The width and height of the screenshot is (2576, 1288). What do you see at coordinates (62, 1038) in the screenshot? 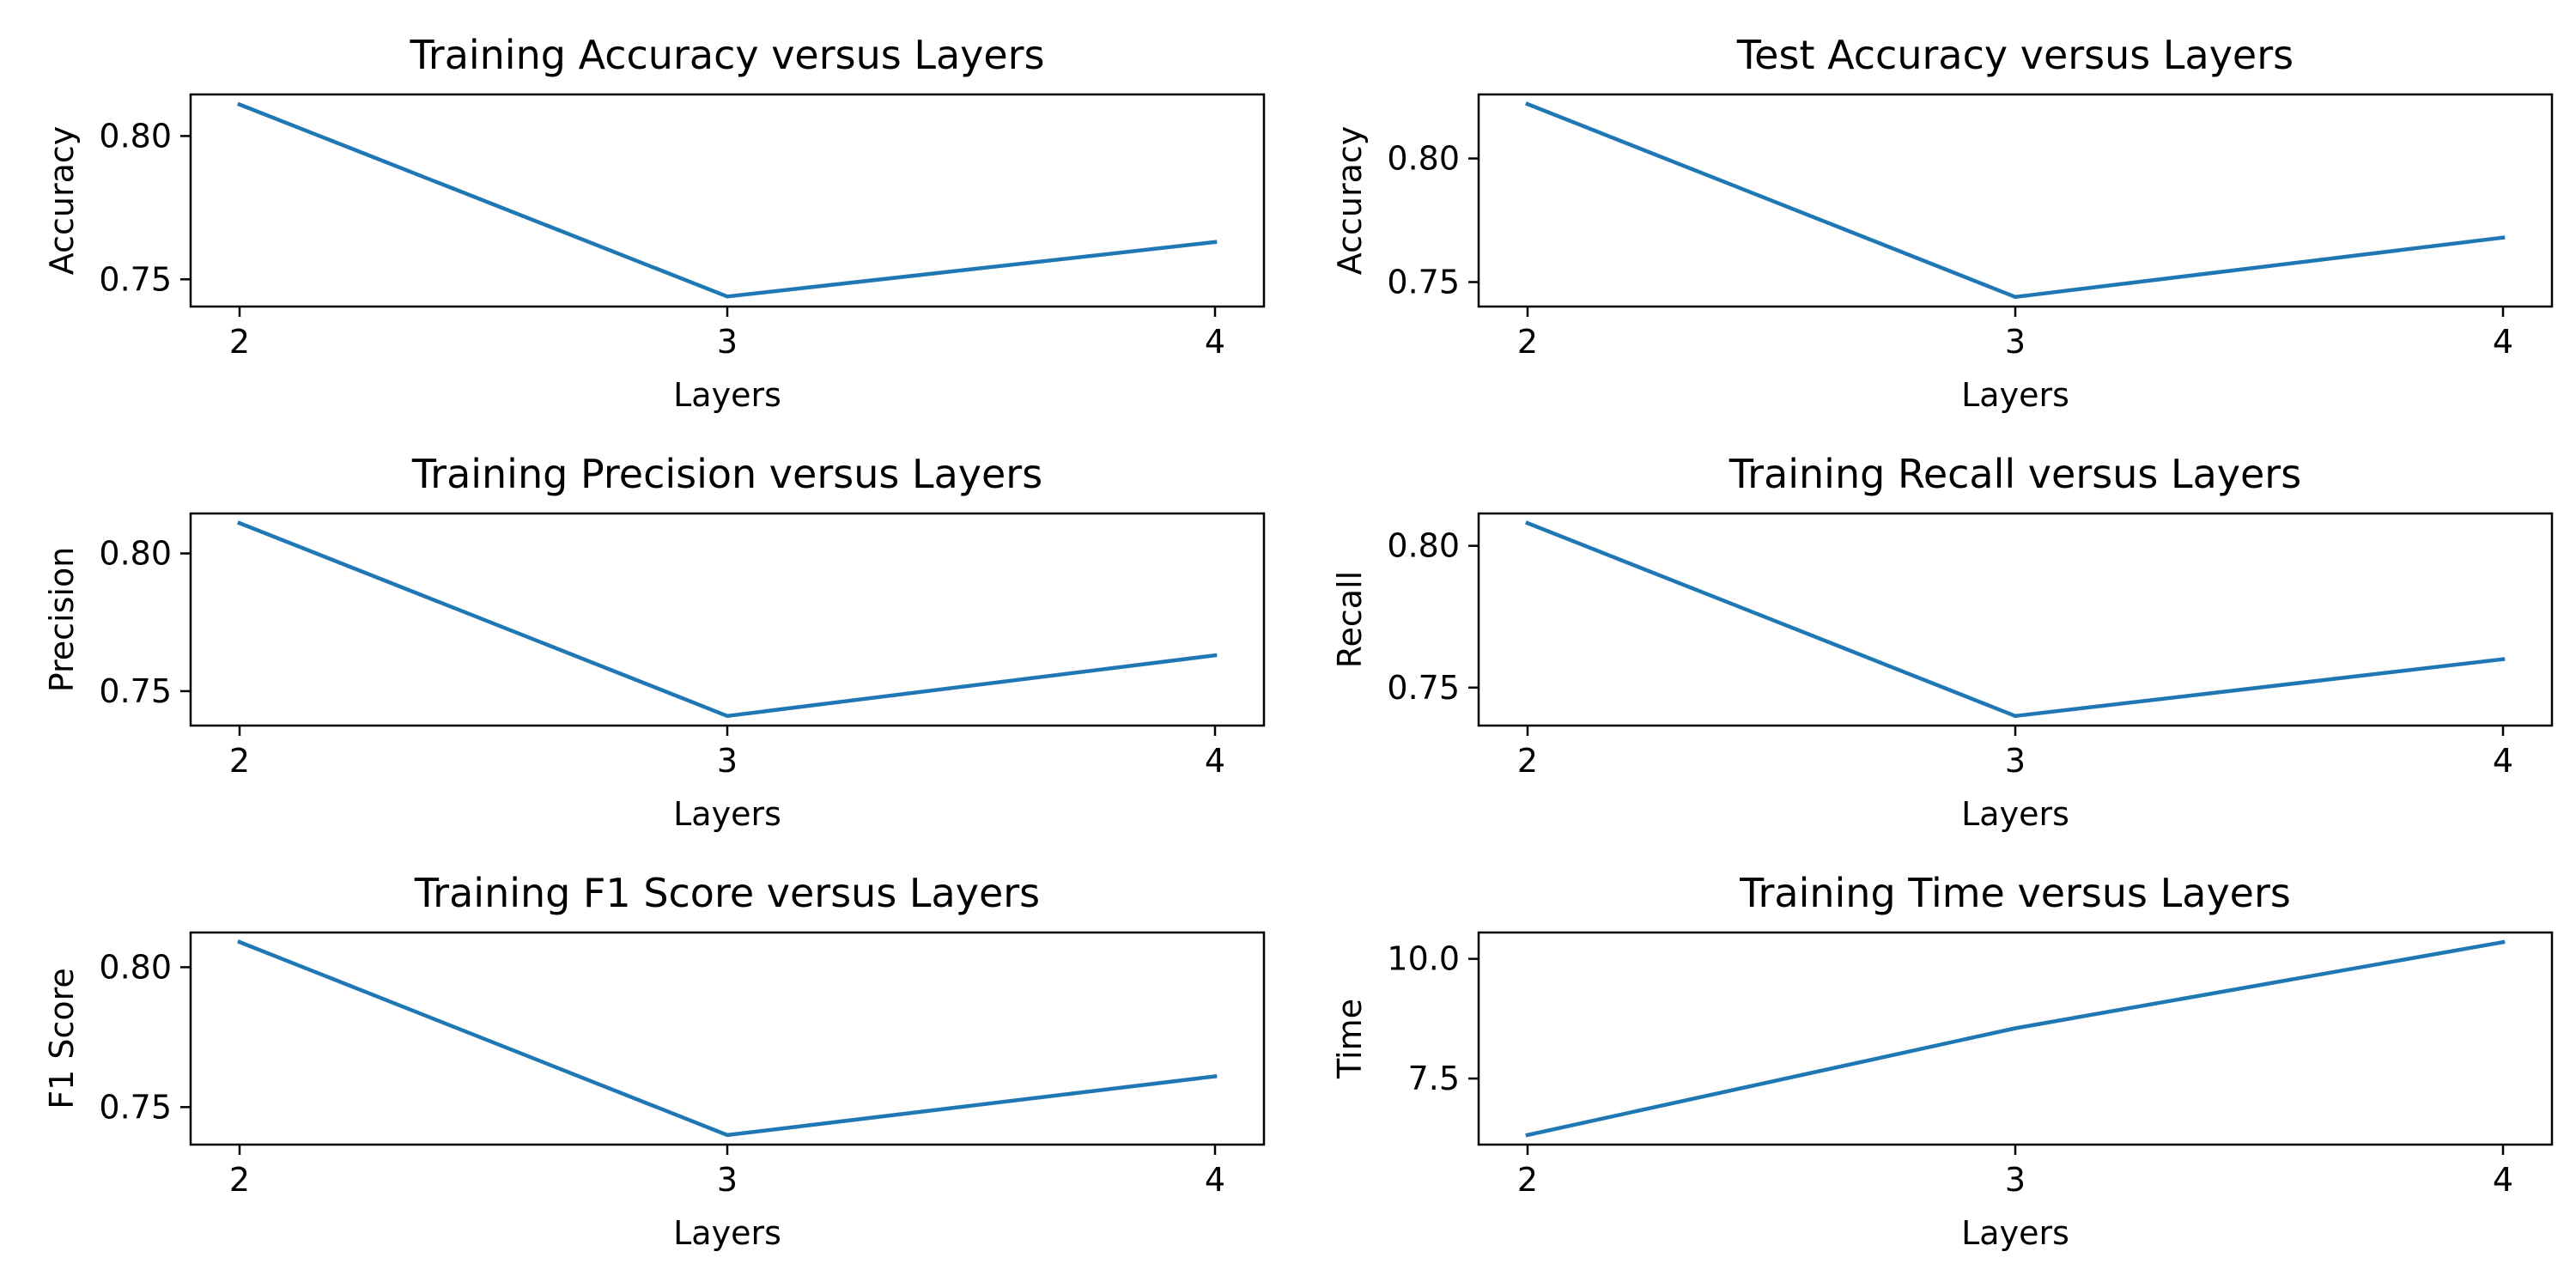
I see `y-axis-label: F1 Score` at bounding box center [62, 1038].